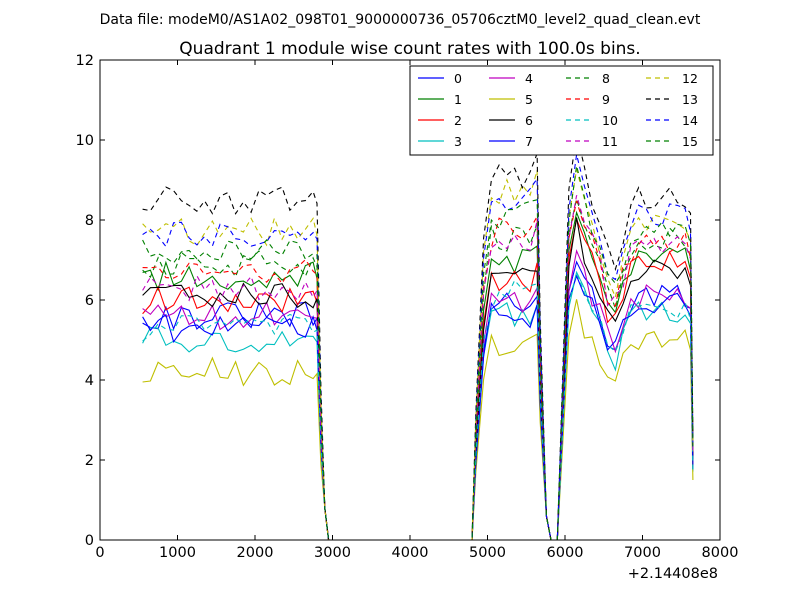 This screenshot has height=600, width=800. I want to click on legend-label-14: 14, so click(690, 120).